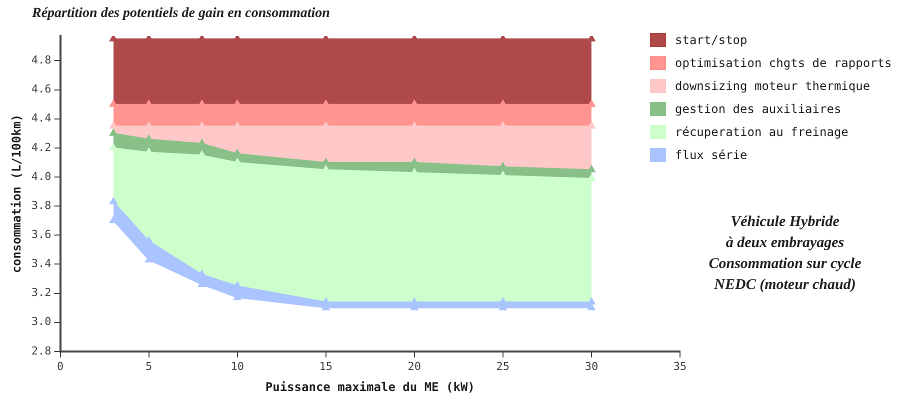 The image size is (902, 403). What do you see at coordinates (758, 109) in the screenshot?
I see `legend-label: gestion des auxiliaires` at bounding box center [758, 109].